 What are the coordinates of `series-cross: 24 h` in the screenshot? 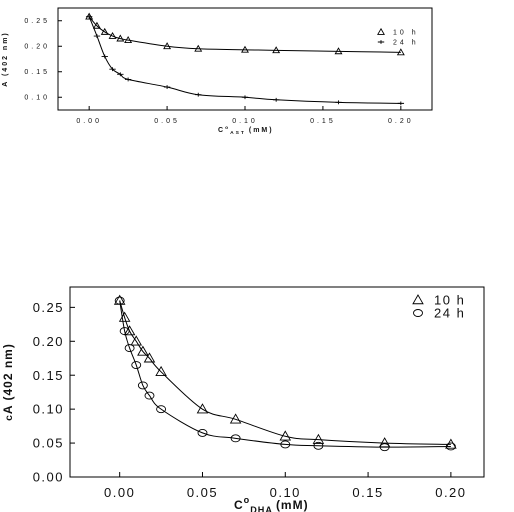 It's located at (252, 60).